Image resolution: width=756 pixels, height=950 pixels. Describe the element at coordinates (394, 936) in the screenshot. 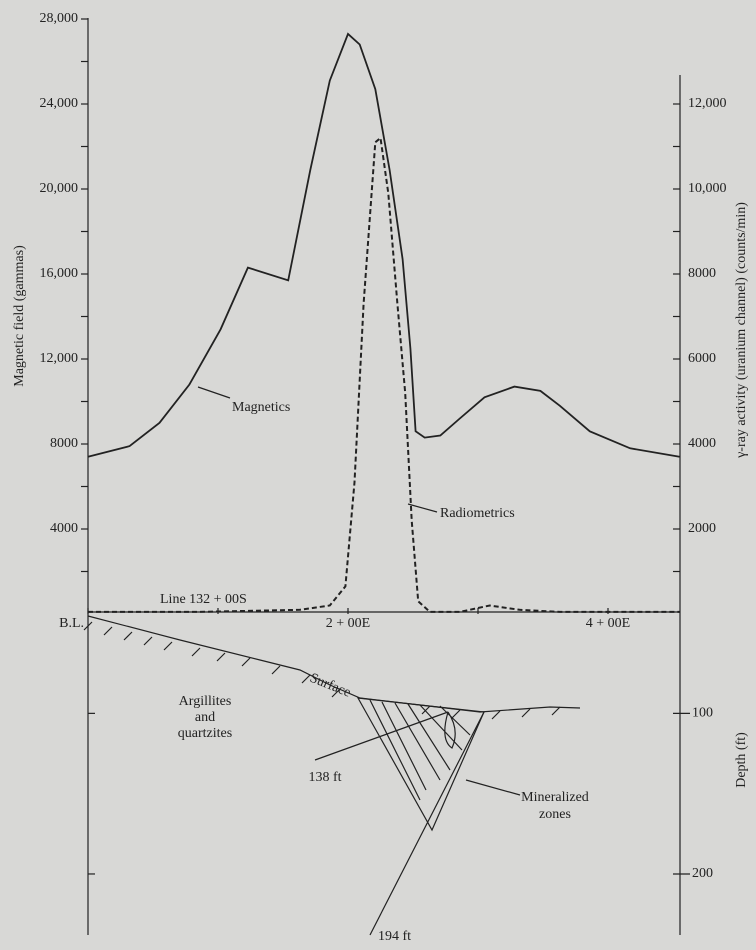

I see `hole-label: 194 ft` at that location.